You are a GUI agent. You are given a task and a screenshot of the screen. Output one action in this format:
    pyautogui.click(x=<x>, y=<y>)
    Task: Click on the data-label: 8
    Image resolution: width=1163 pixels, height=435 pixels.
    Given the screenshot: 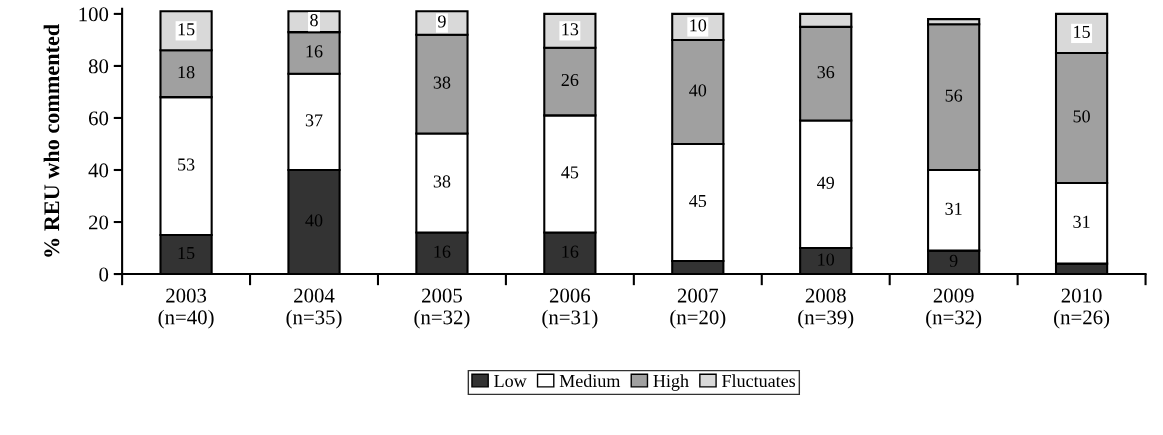 What is the action you would take?
    pyautogui.click(x=314, y=20)
    